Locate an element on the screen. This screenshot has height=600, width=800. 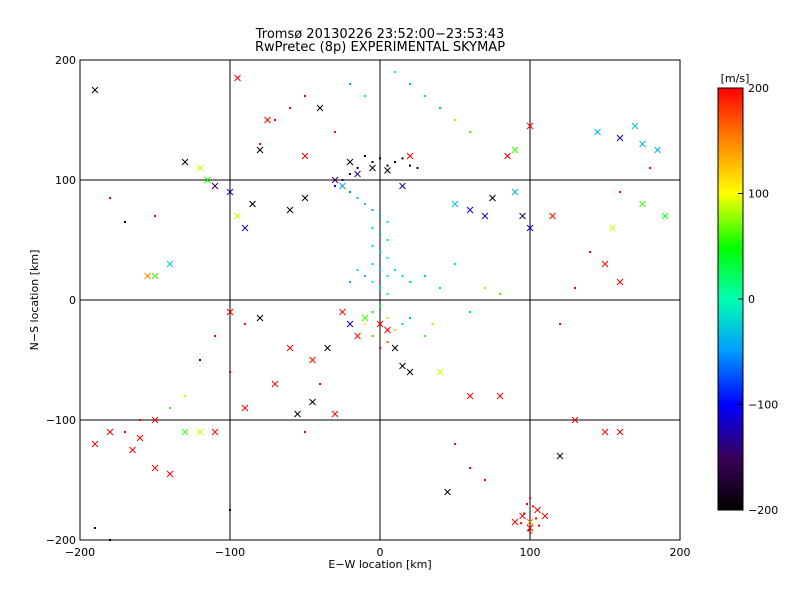
x-axis-label: E−W location [km] is located at coordinates (379, 564).